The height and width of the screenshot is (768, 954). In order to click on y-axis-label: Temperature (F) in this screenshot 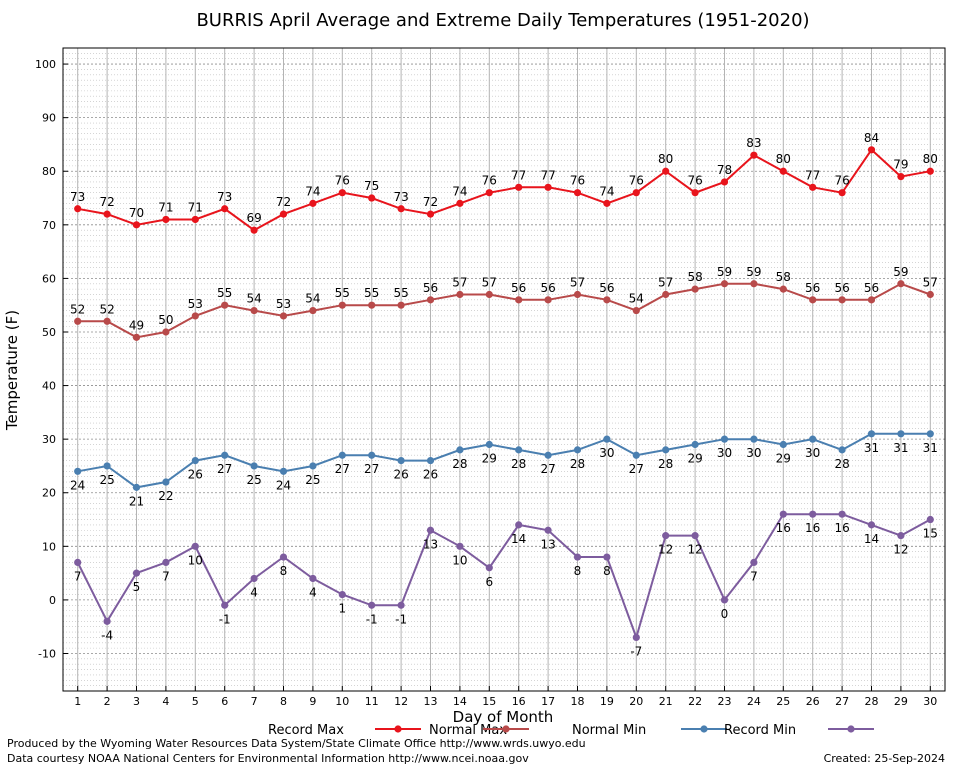, I will do `click(12, 370)`.